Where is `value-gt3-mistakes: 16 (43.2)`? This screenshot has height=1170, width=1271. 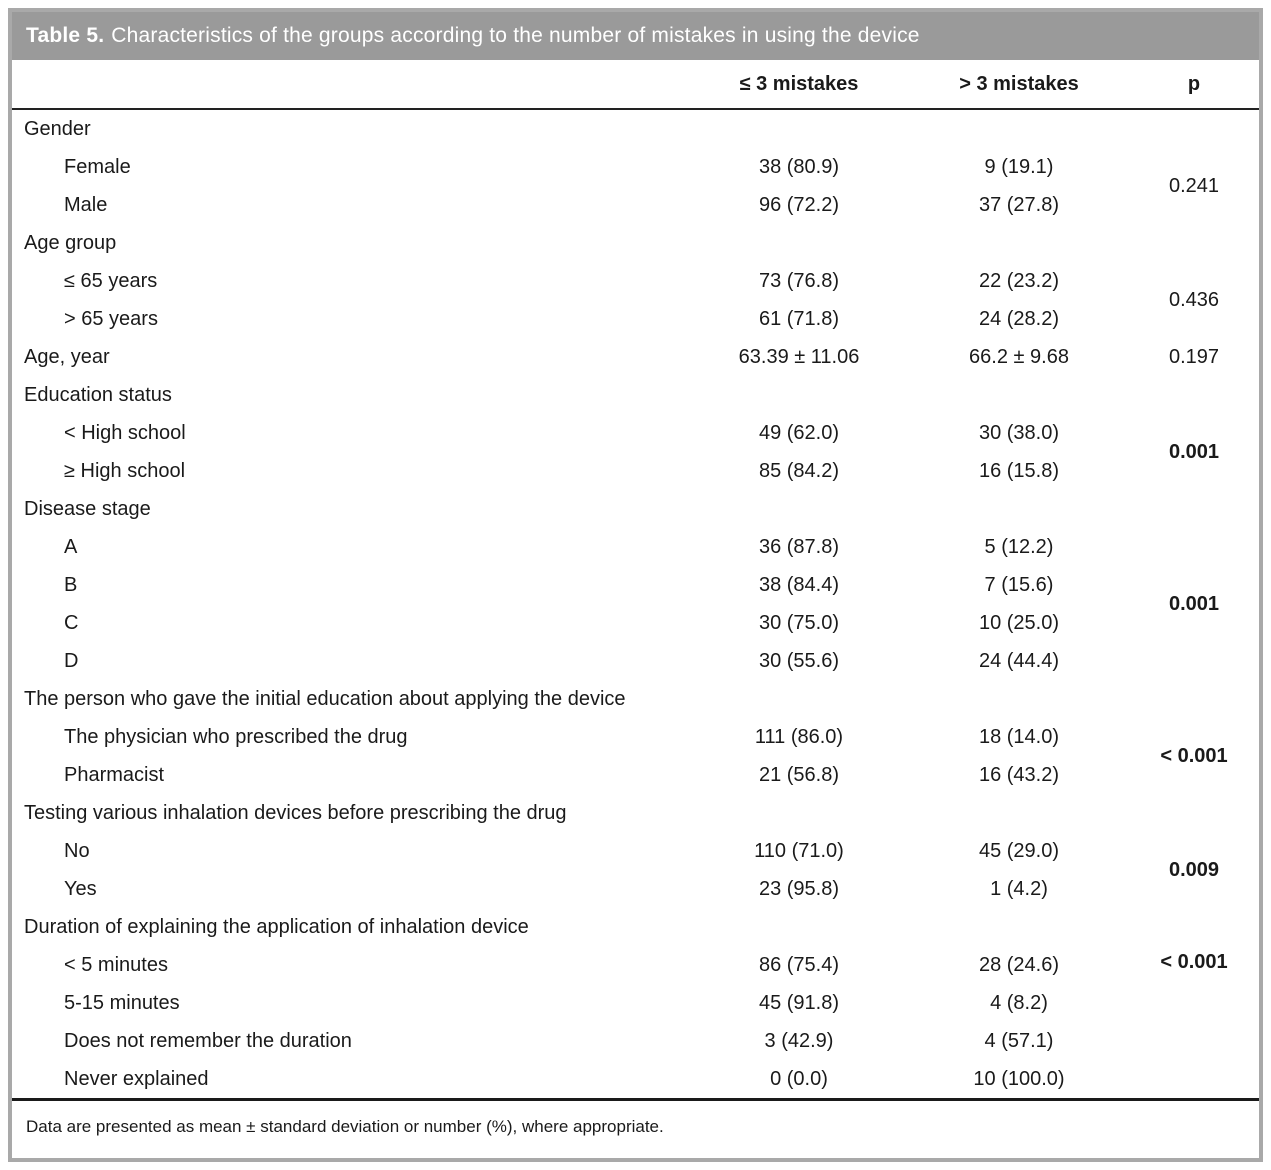 value-gt3-mistakes: 16 (43.2) is located at coordinates (1019, 774).